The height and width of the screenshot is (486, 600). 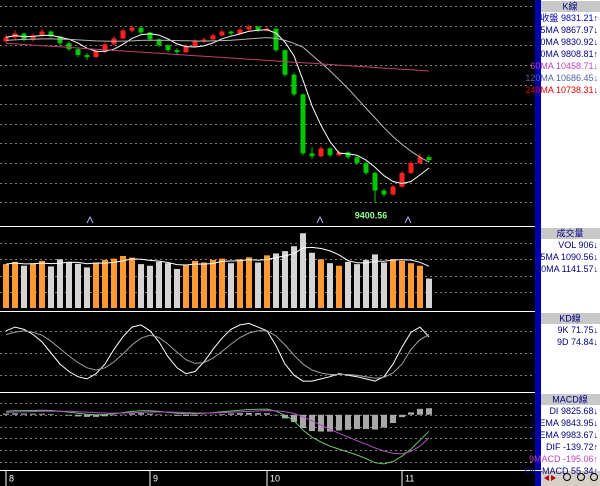 I want to click on legend-row: 20MA 9808.81↑, so click(x=566, y=54).